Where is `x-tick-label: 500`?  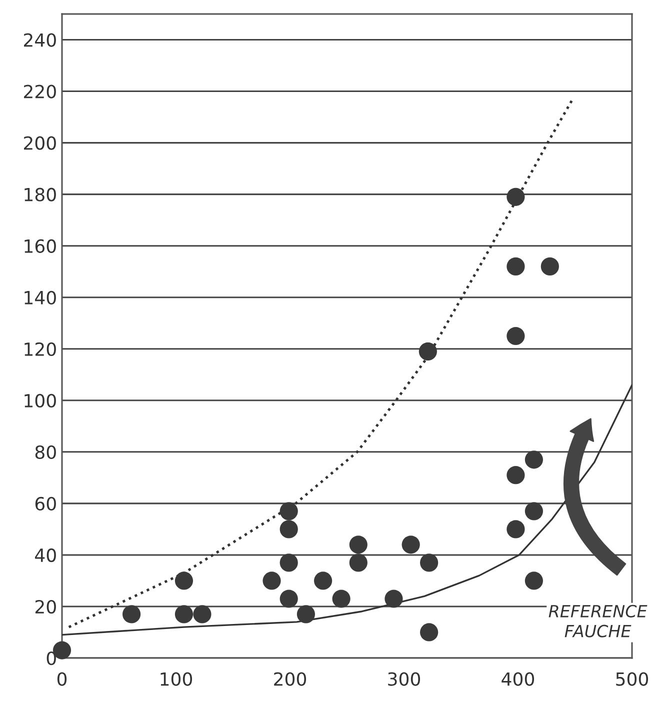
x-tick-label: 500 is located at coordinates (632, 679).